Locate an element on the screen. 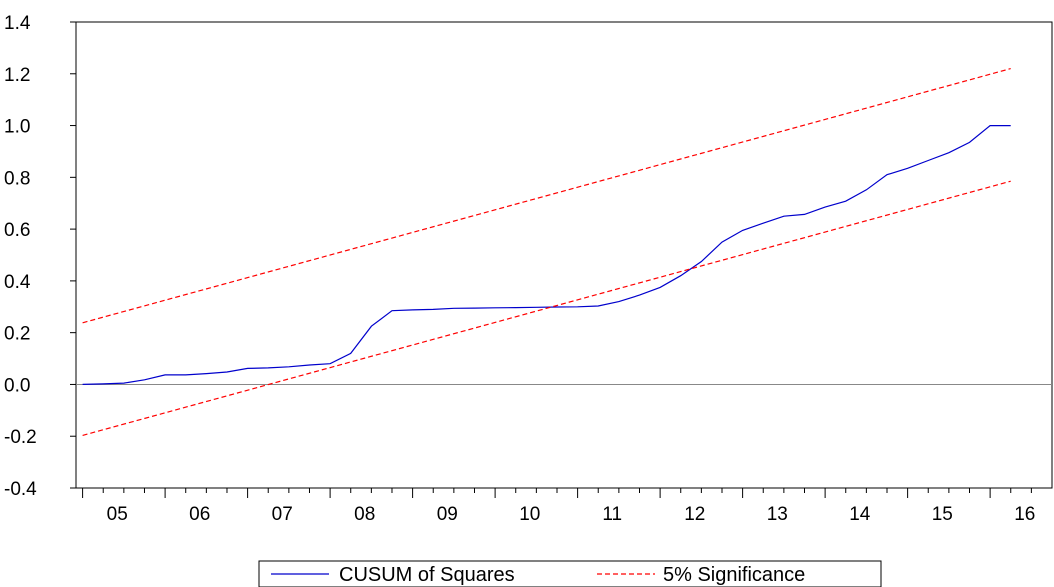 This screenshot has height=587, width=1054. x-tick-label: 07 is located at coordinates (282, 514).